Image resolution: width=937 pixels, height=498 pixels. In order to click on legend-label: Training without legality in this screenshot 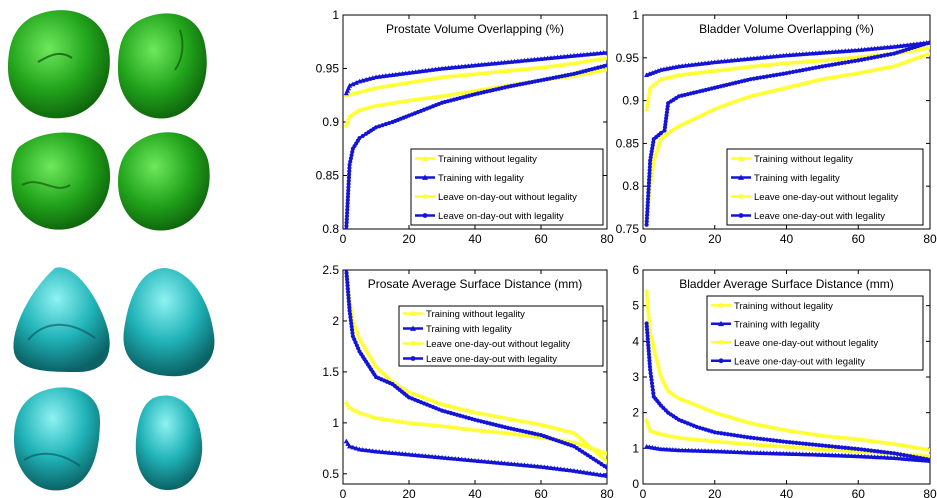, I will do `click(803, 159)`.